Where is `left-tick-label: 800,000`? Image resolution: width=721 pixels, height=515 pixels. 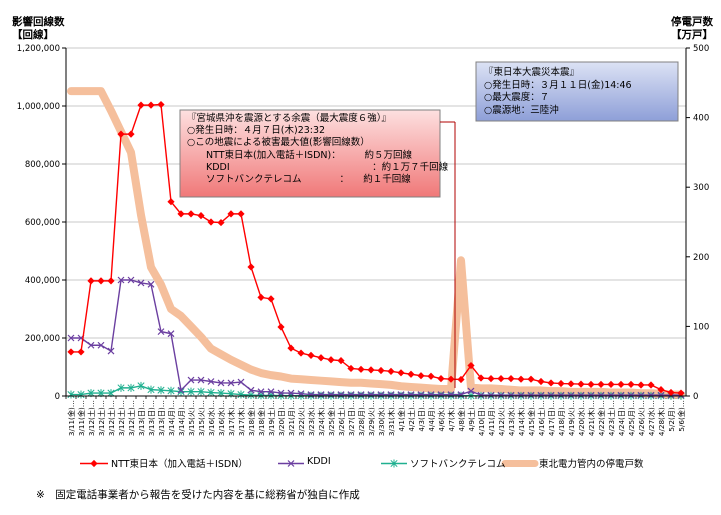 left-tick-label: 800,000 is located at coordinates (42, 165).